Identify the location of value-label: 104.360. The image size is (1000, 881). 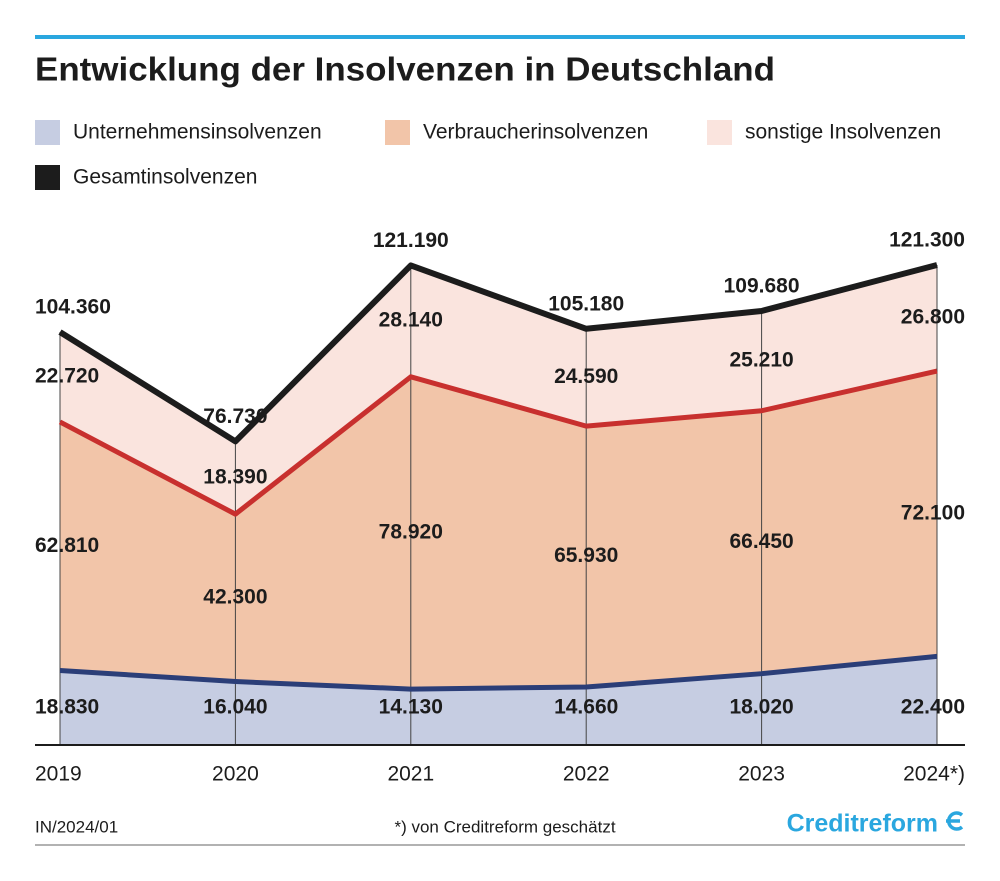
(73, 307).